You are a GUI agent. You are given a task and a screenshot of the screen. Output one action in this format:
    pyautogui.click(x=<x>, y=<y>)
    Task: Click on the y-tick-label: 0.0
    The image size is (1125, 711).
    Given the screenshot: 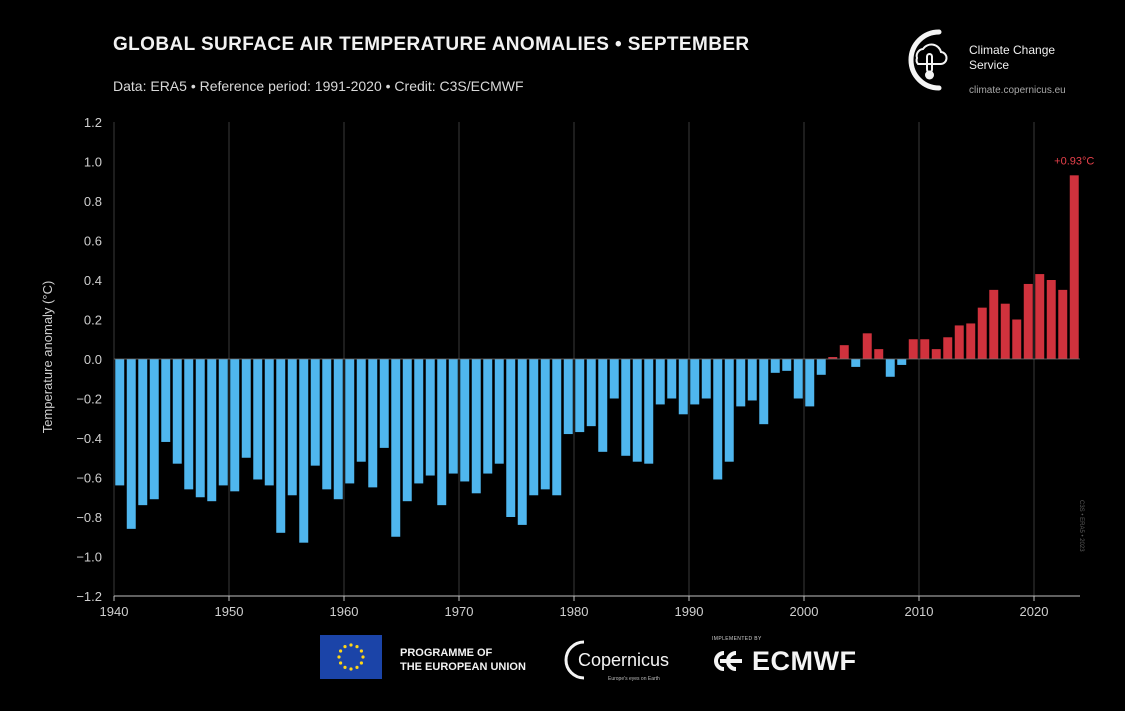 What is the action you would take?
    pyautogui.click(x=93, y=359)
    